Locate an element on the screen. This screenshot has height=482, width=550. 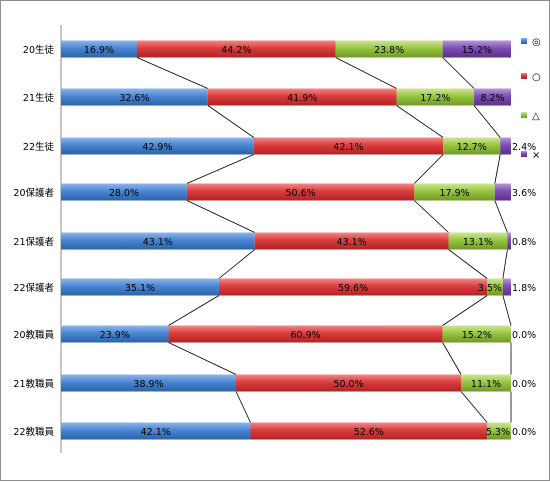
data-label: 52.6% is located at coordinates (369, 432).